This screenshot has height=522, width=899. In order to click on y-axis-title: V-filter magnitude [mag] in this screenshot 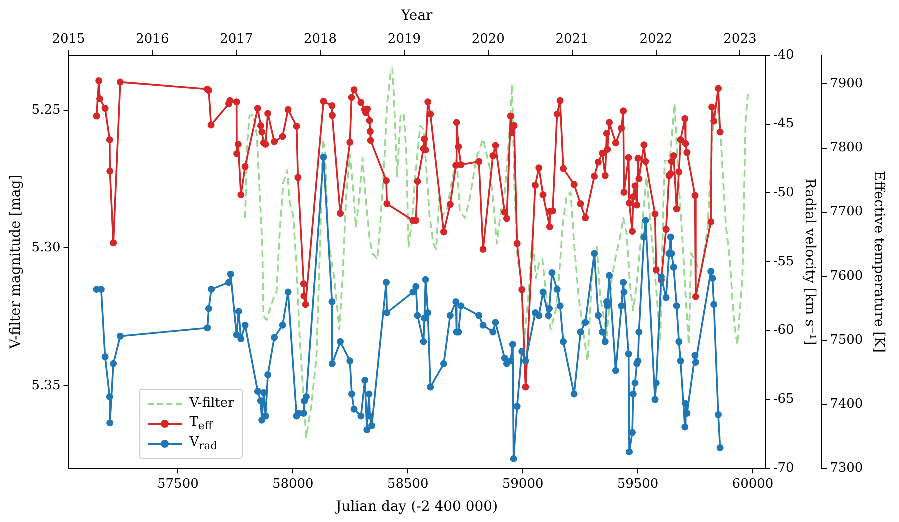, I will do `click(16, 262)`.